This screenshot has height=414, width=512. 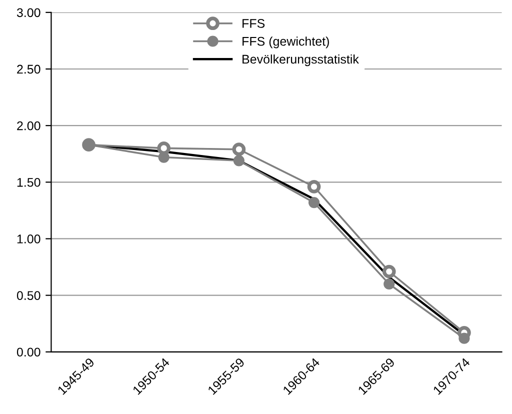 I want to click on legend-label: FFS (gewichtet), so click(x=285, y=42).